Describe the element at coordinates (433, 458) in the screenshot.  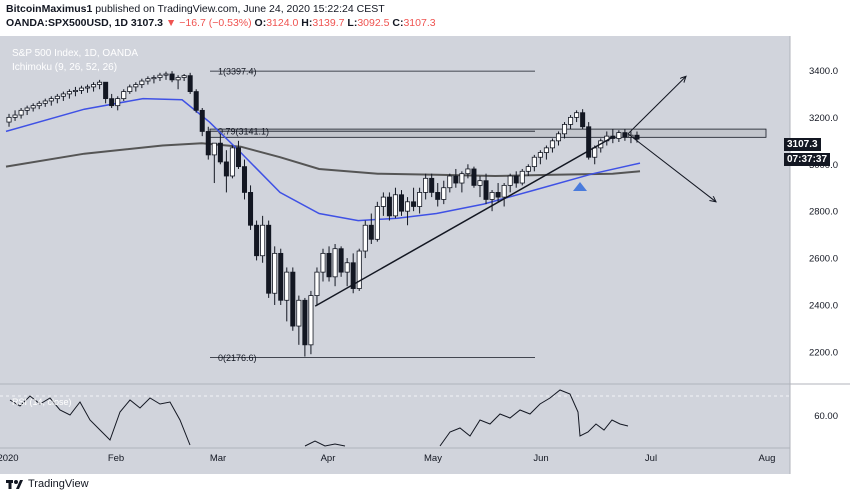
I see `x-tick-label: May` at that location.